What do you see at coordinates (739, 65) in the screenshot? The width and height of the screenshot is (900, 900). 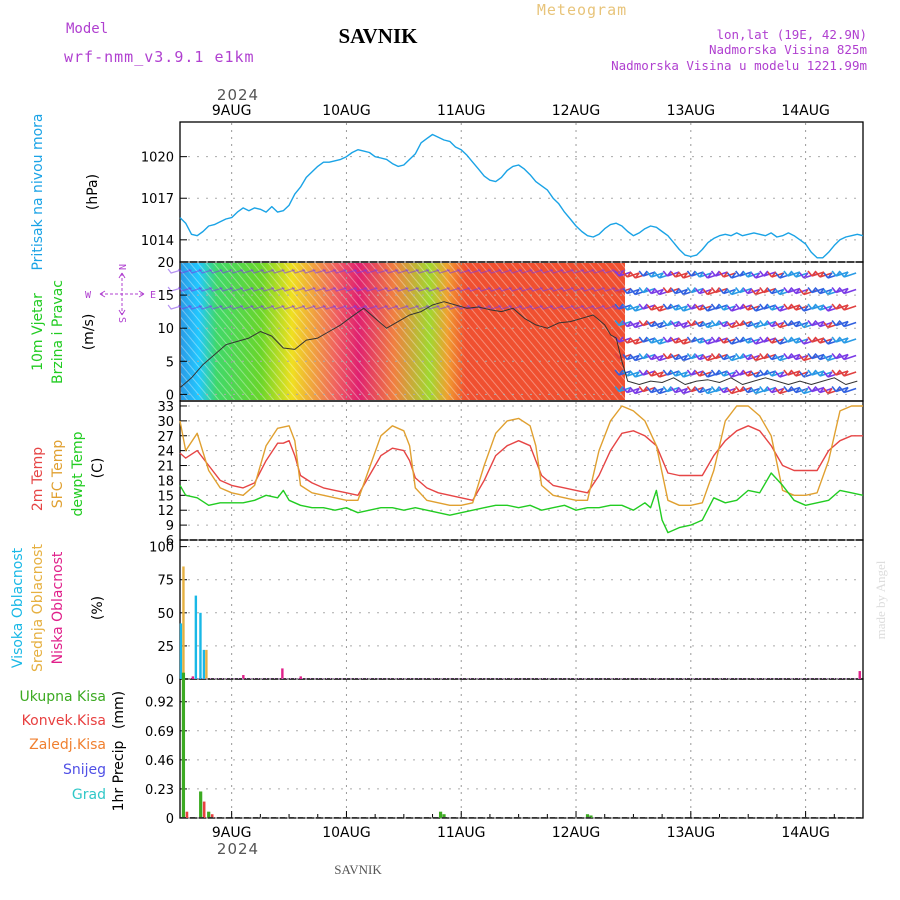 I see `model-altitude-label: Nadmorska Visina u modelu 1221.99m` at bounding box center [739, 65].